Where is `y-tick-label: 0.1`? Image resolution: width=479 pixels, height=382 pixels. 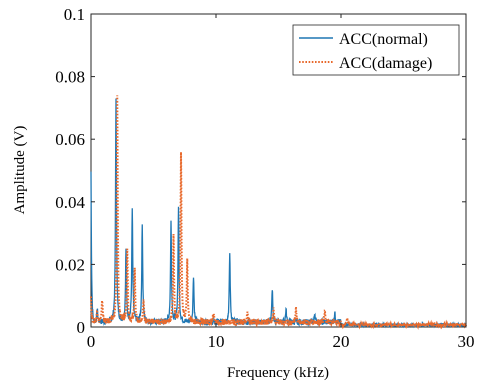 y-tick-label: 0.1 is located at coordinates (74, 14).